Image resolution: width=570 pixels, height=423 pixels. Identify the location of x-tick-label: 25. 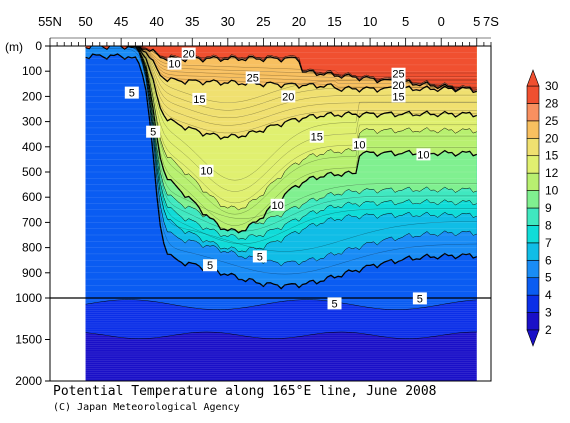
(263, 21).